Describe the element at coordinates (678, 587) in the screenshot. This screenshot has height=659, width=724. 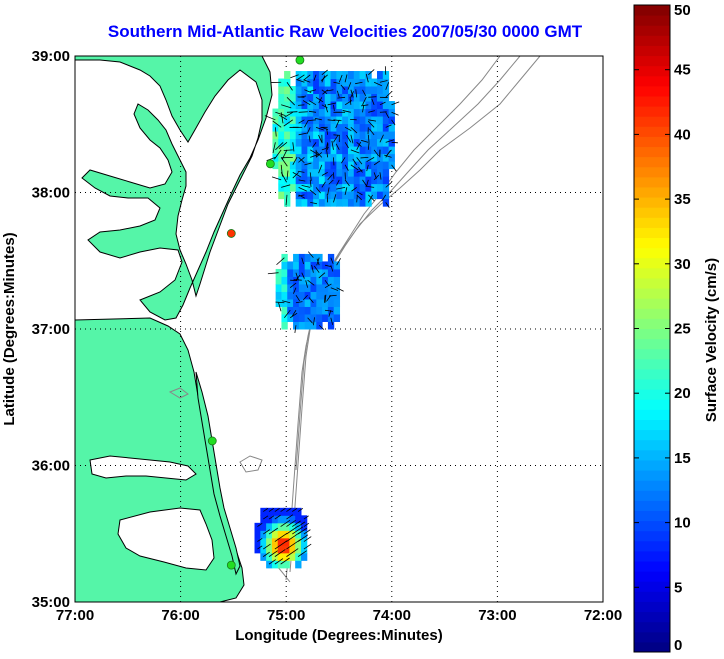
I see `colorbar-tick-label: 5` at that location.